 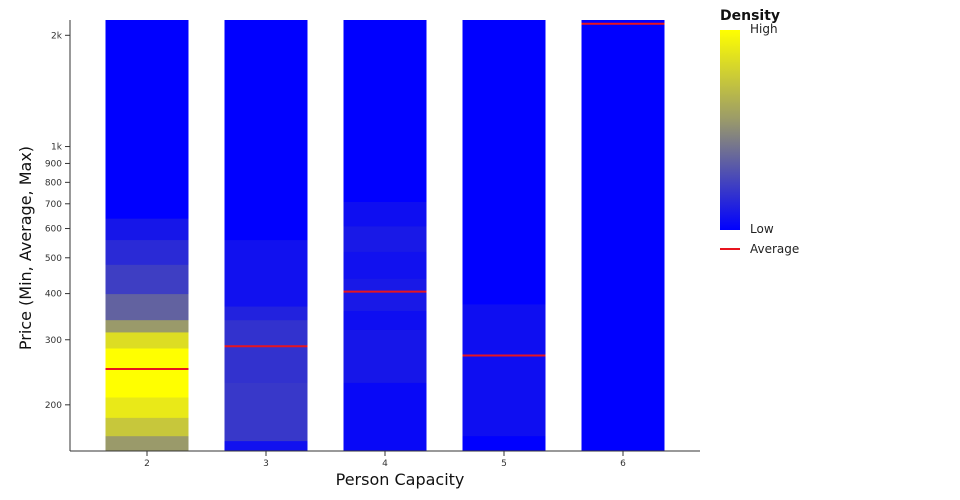 What do you see at coordinates (57, 148) in the screenshot?
I see `y-tick-label: 1k` at bounding box center [57, 148].